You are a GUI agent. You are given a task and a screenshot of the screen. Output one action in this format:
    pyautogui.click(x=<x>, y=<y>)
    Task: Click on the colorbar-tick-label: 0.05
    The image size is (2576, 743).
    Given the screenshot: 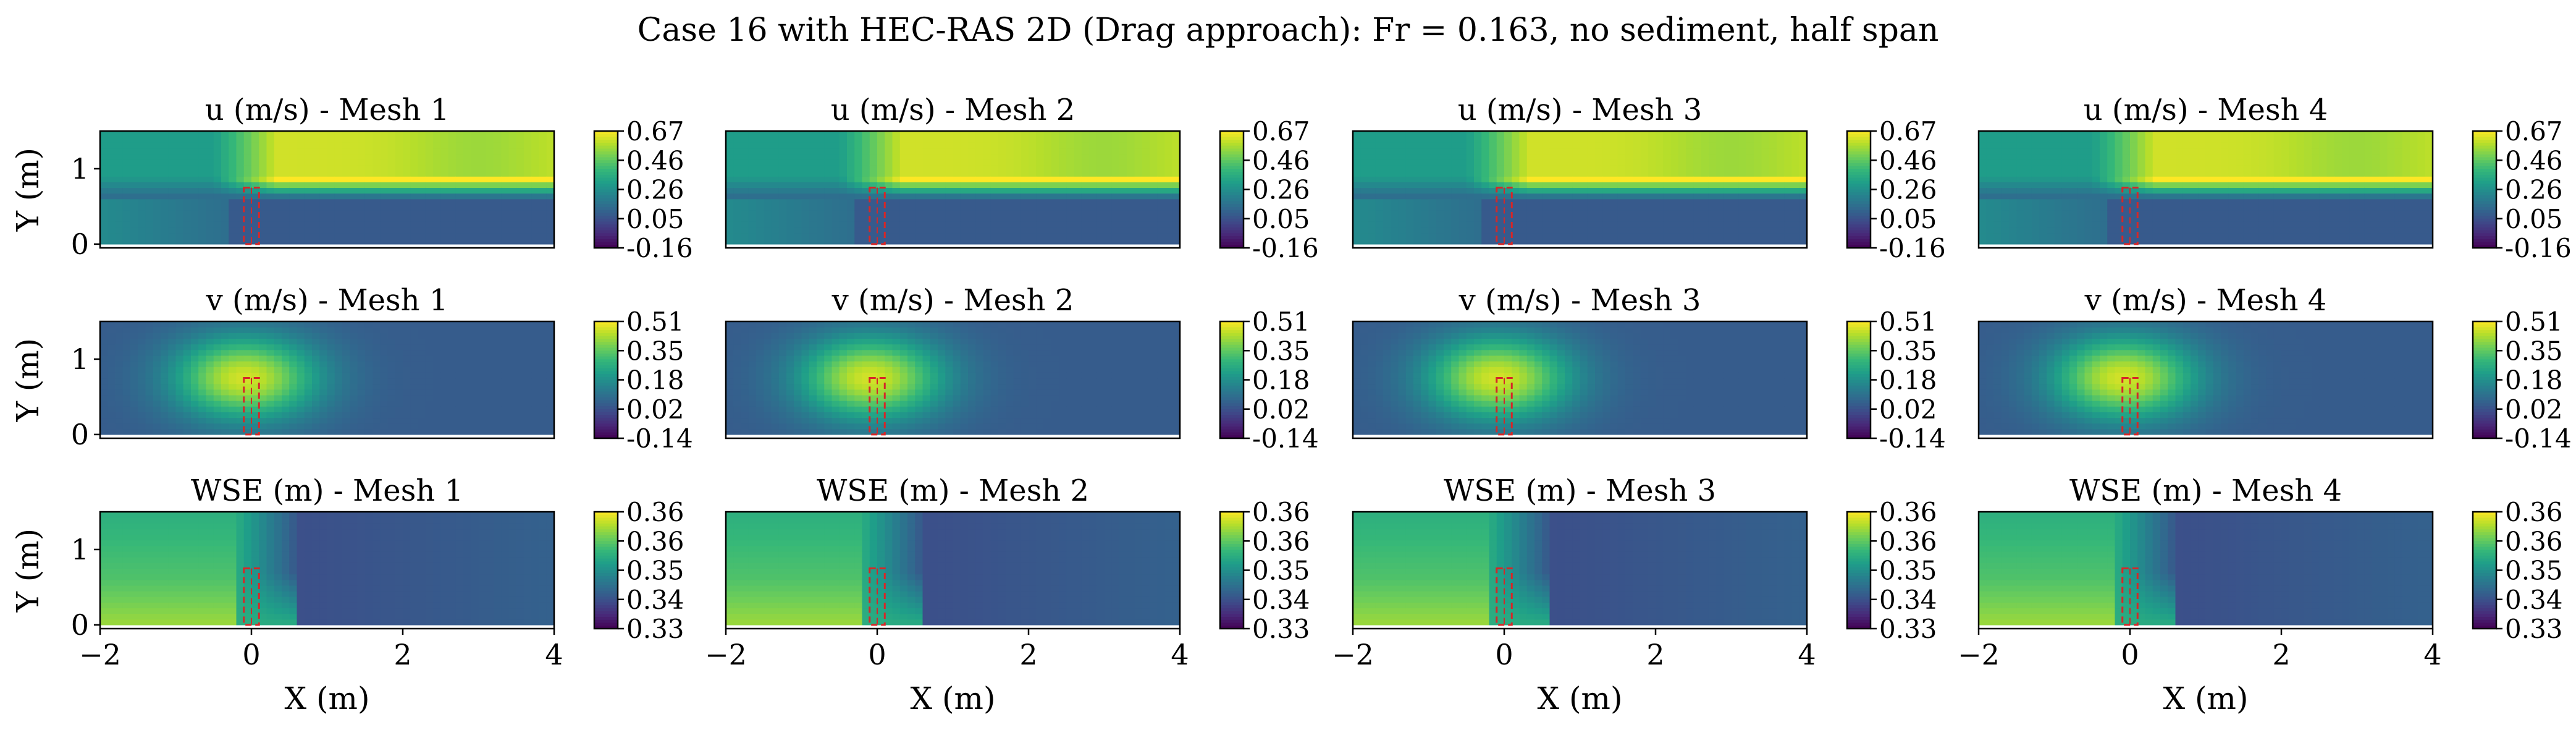 What is the action you would take?
    pyautogui.click(x=1281, y=219)
    